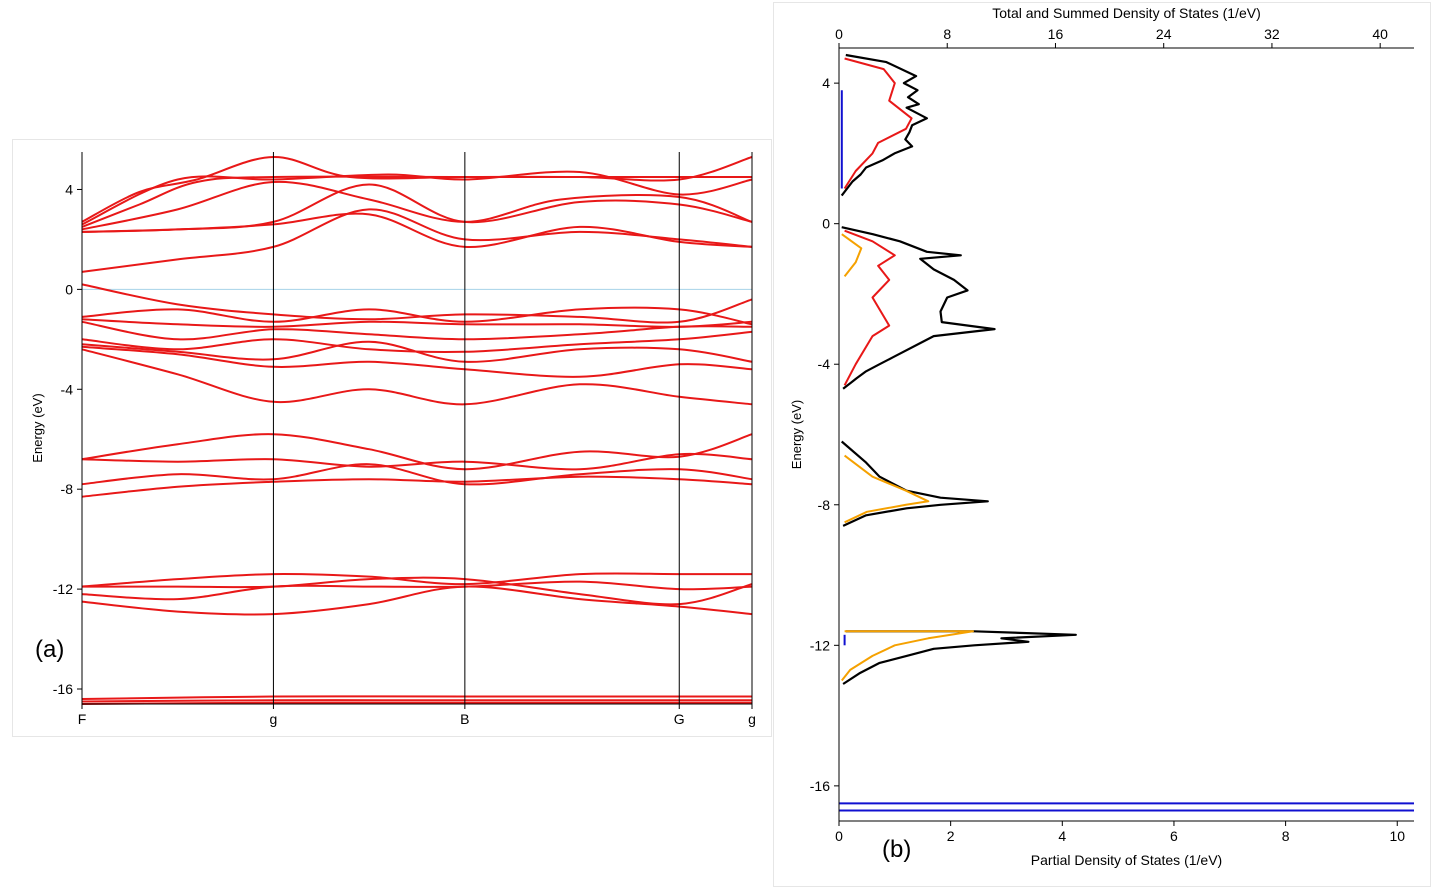 This screenshot has height=894, width=1435. What do you see at coordinates (1397, 836) in the screenshot?
I see `bottom-tick-label: 10` at bounding box center [1397, 836].